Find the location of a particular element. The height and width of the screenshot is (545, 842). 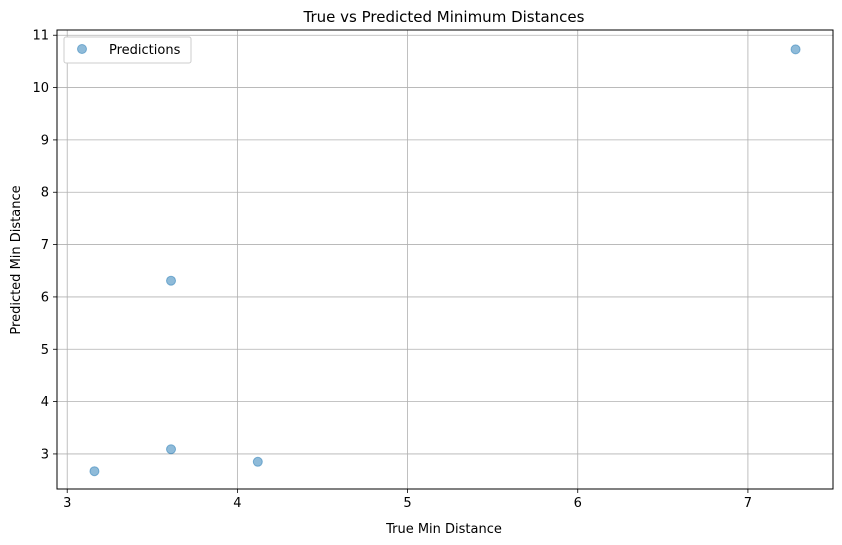

legend-box is located at coordinates (127, 50).